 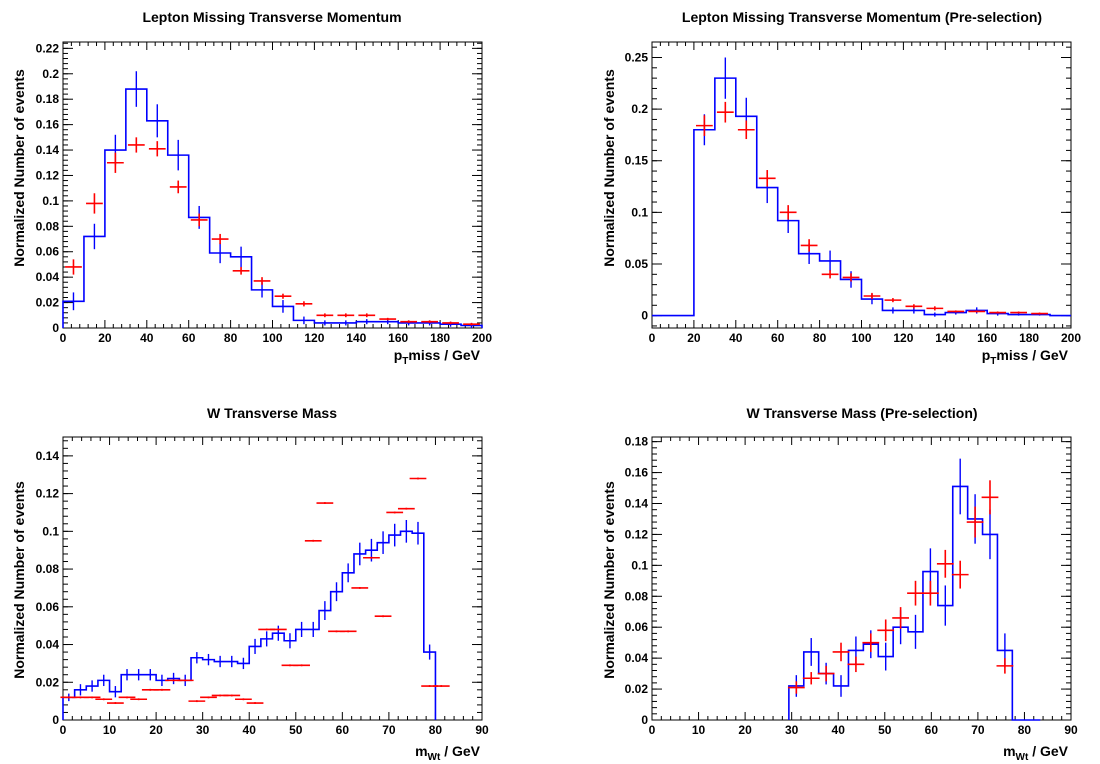 I want to click on y-tick-label: 0.22, so click(x=48, y=48).